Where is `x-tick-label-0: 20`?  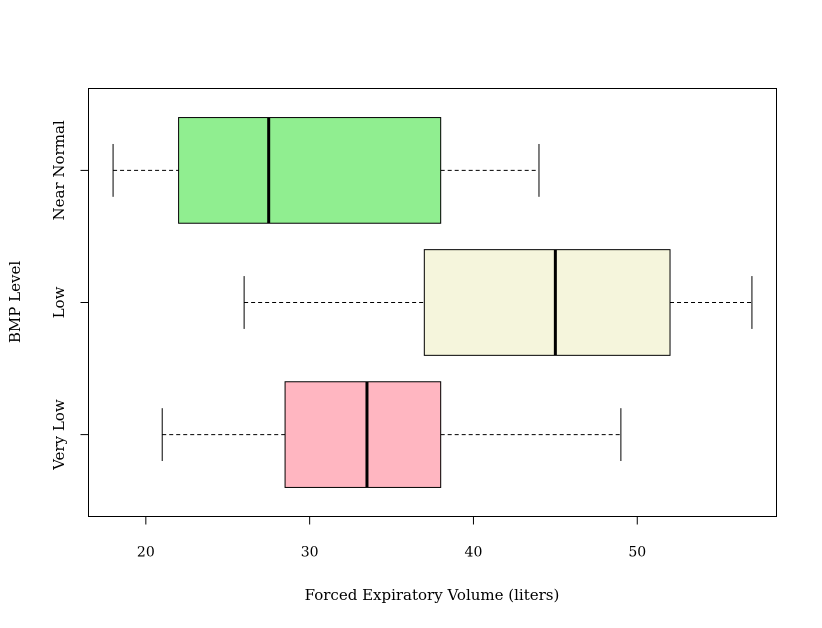 x-tick-label-0: 20 is located at coordinates (146, 553).